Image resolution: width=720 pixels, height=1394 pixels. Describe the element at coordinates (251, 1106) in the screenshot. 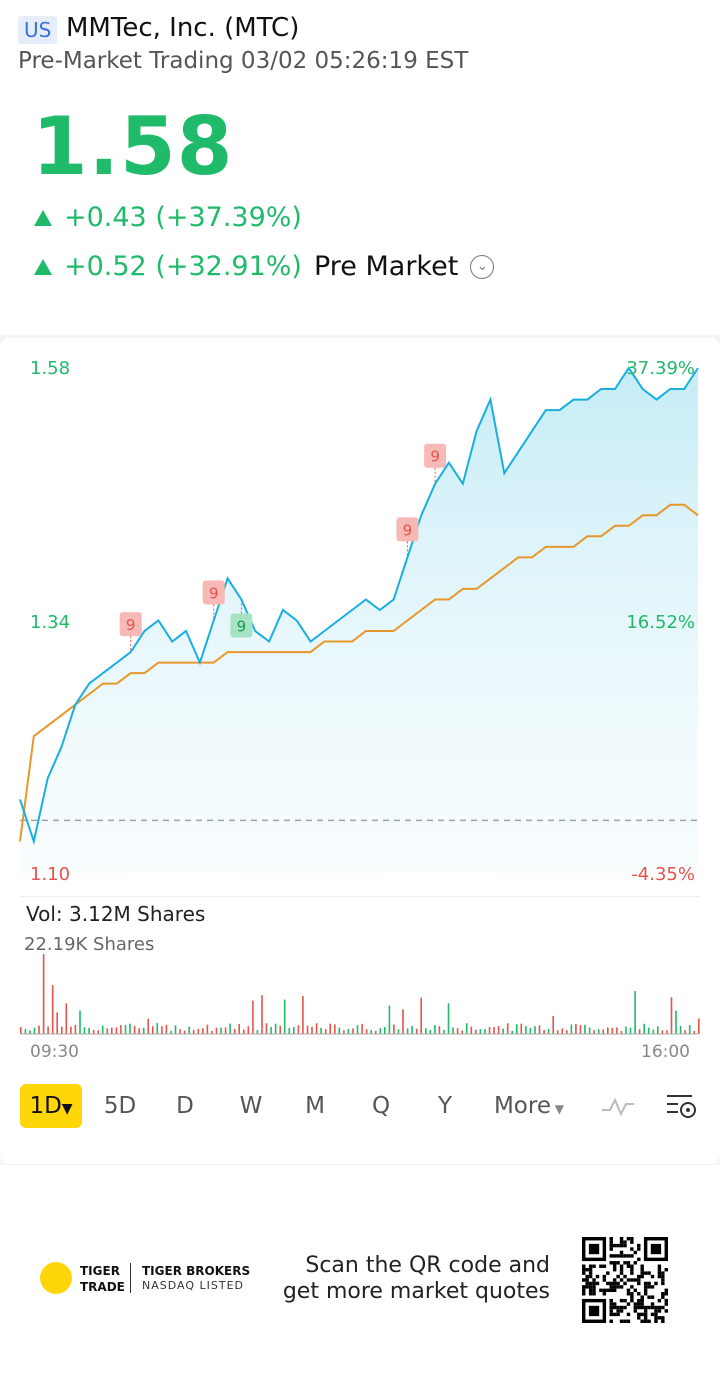

I see `tab-w: W` at that location.